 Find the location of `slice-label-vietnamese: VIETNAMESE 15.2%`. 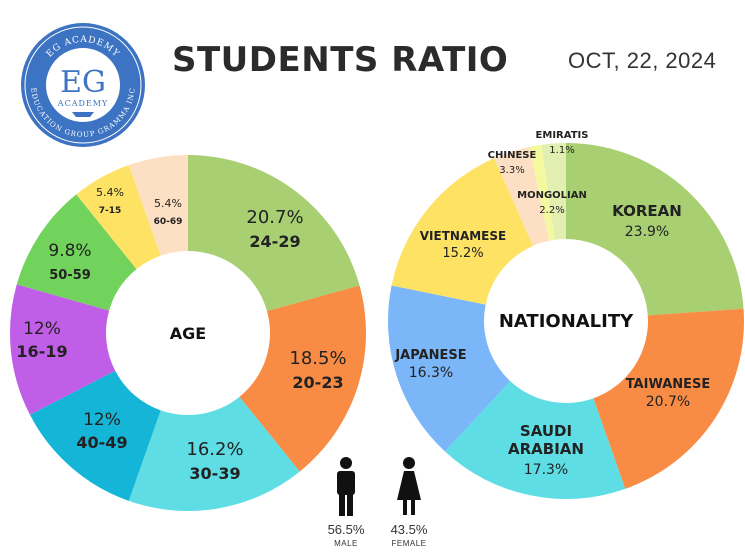

slice-label-vietnamese: VIETNAMESE 15.2% is located at coordinates (463, 245).